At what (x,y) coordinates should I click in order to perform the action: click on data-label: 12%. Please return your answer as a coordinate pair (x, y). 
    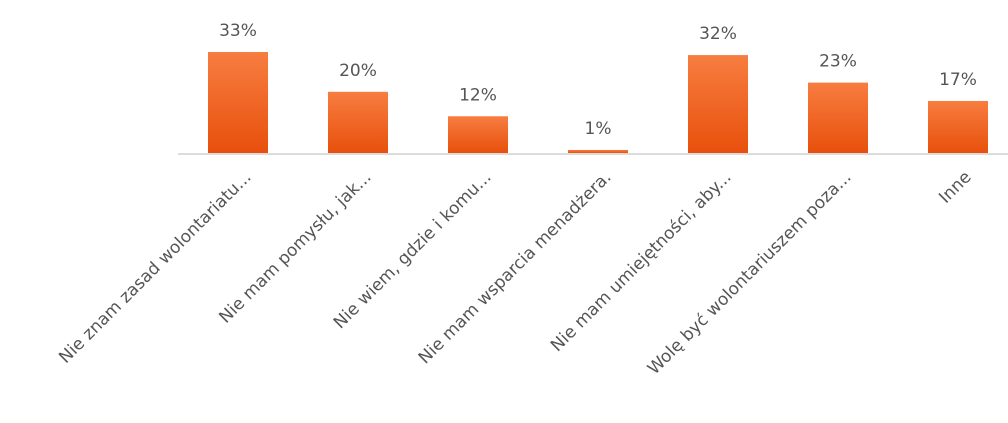
    Looking at the image, I should click on (478, 95).